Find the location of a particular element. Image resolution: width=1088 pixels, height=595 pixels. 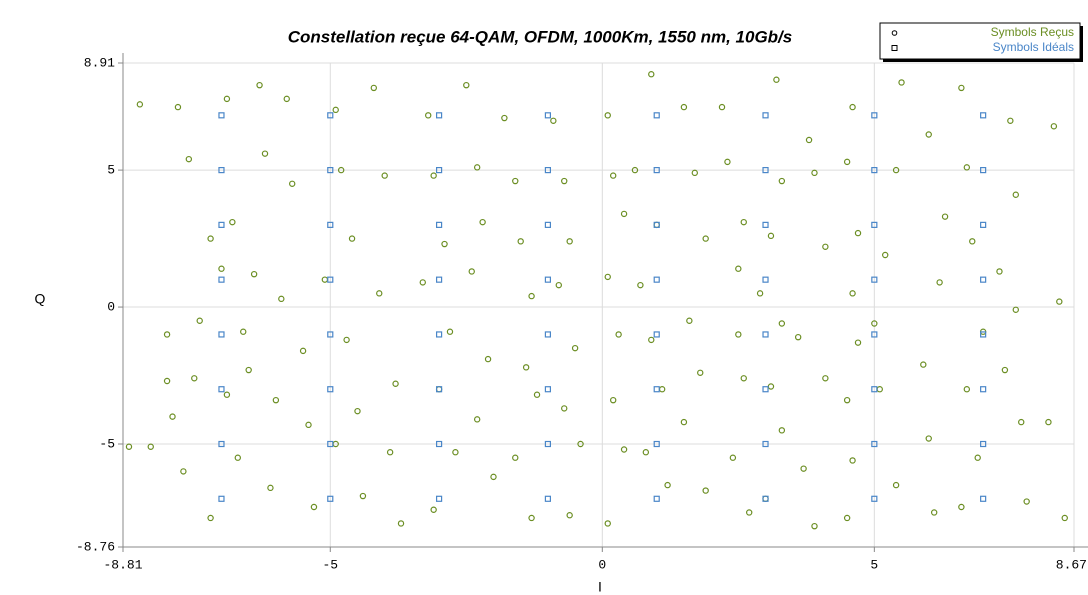

x-tick-label: -8.81 is located at coordinates (122, 564).